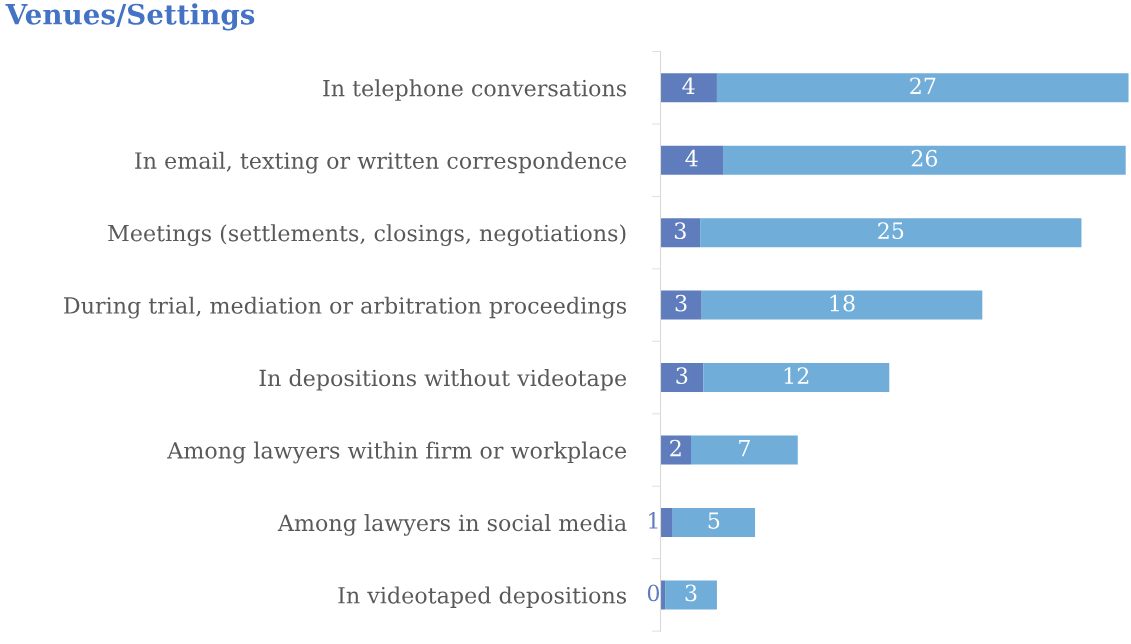  I want to click on data-label: 5, so click(714, 520).